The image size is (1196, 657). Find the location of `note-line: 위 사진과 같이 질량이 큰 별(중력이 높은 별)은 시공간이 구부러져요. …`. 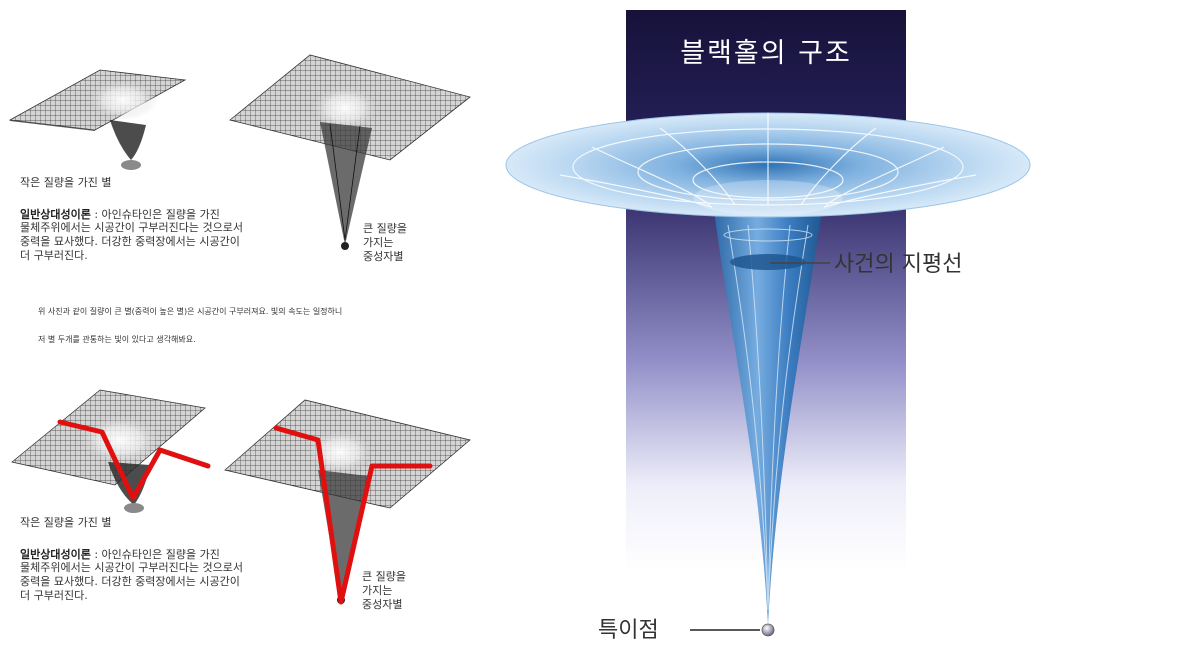

note-line: 위 사진과 같이 질량이 큰 별(중력이 높은 별)은 시공간이 구부러져요. … is located at coordinates (190, 311).